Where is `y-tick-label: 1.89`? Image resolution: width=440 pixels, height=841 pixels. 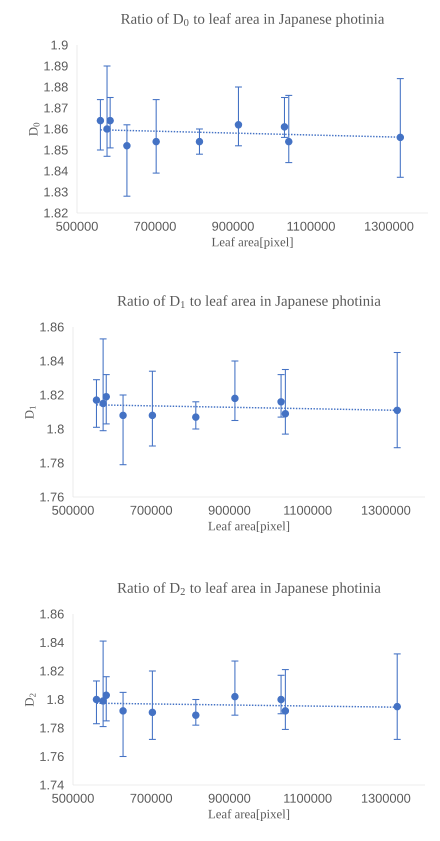
y-tick-label: 1.89 is located at coordinates (56, 66).